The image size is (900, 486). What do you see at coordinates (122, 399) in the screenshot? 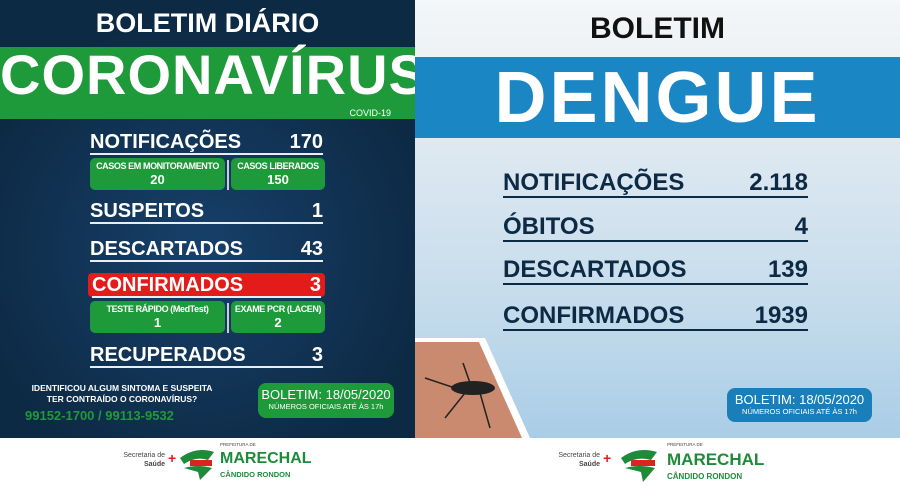
I see `sintoma-line: TER CONTRAÍDO O CORONAVÍRUS?` at bounding box center [122, 399].